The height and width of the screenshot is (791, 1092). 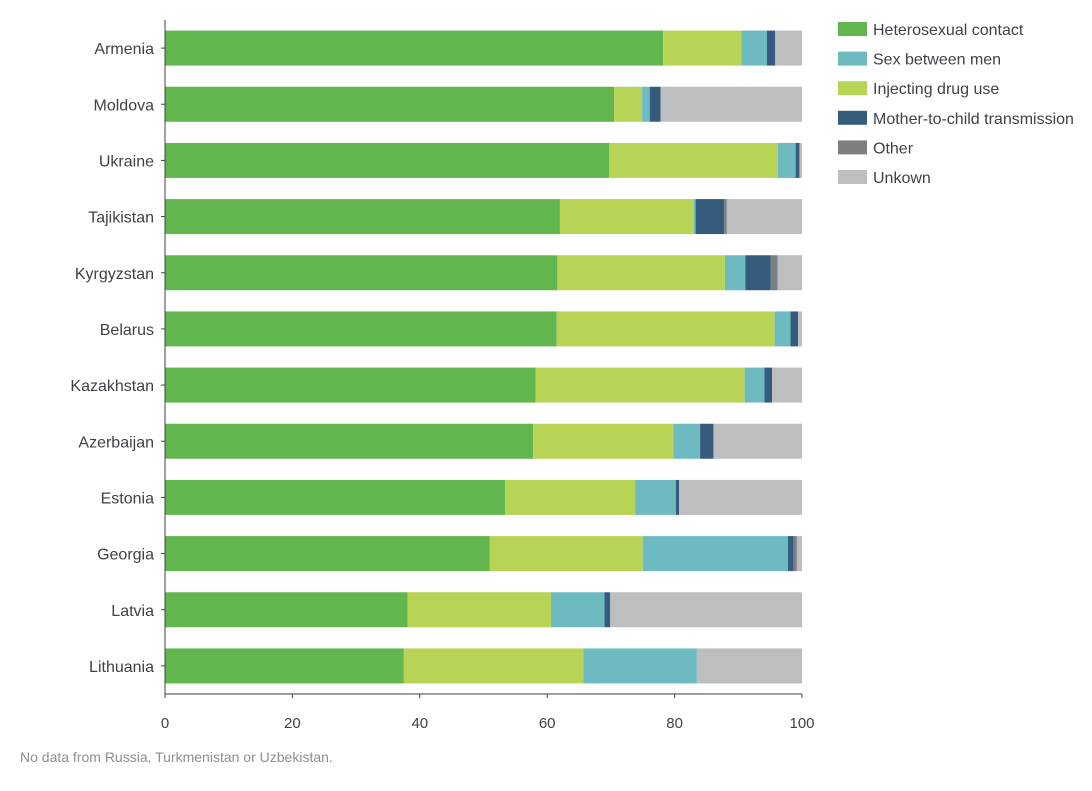 What do you see at coordinates (121, 667) in the screenshot?
I see `category-label: Lithuania` at bounding box center [121, 667].